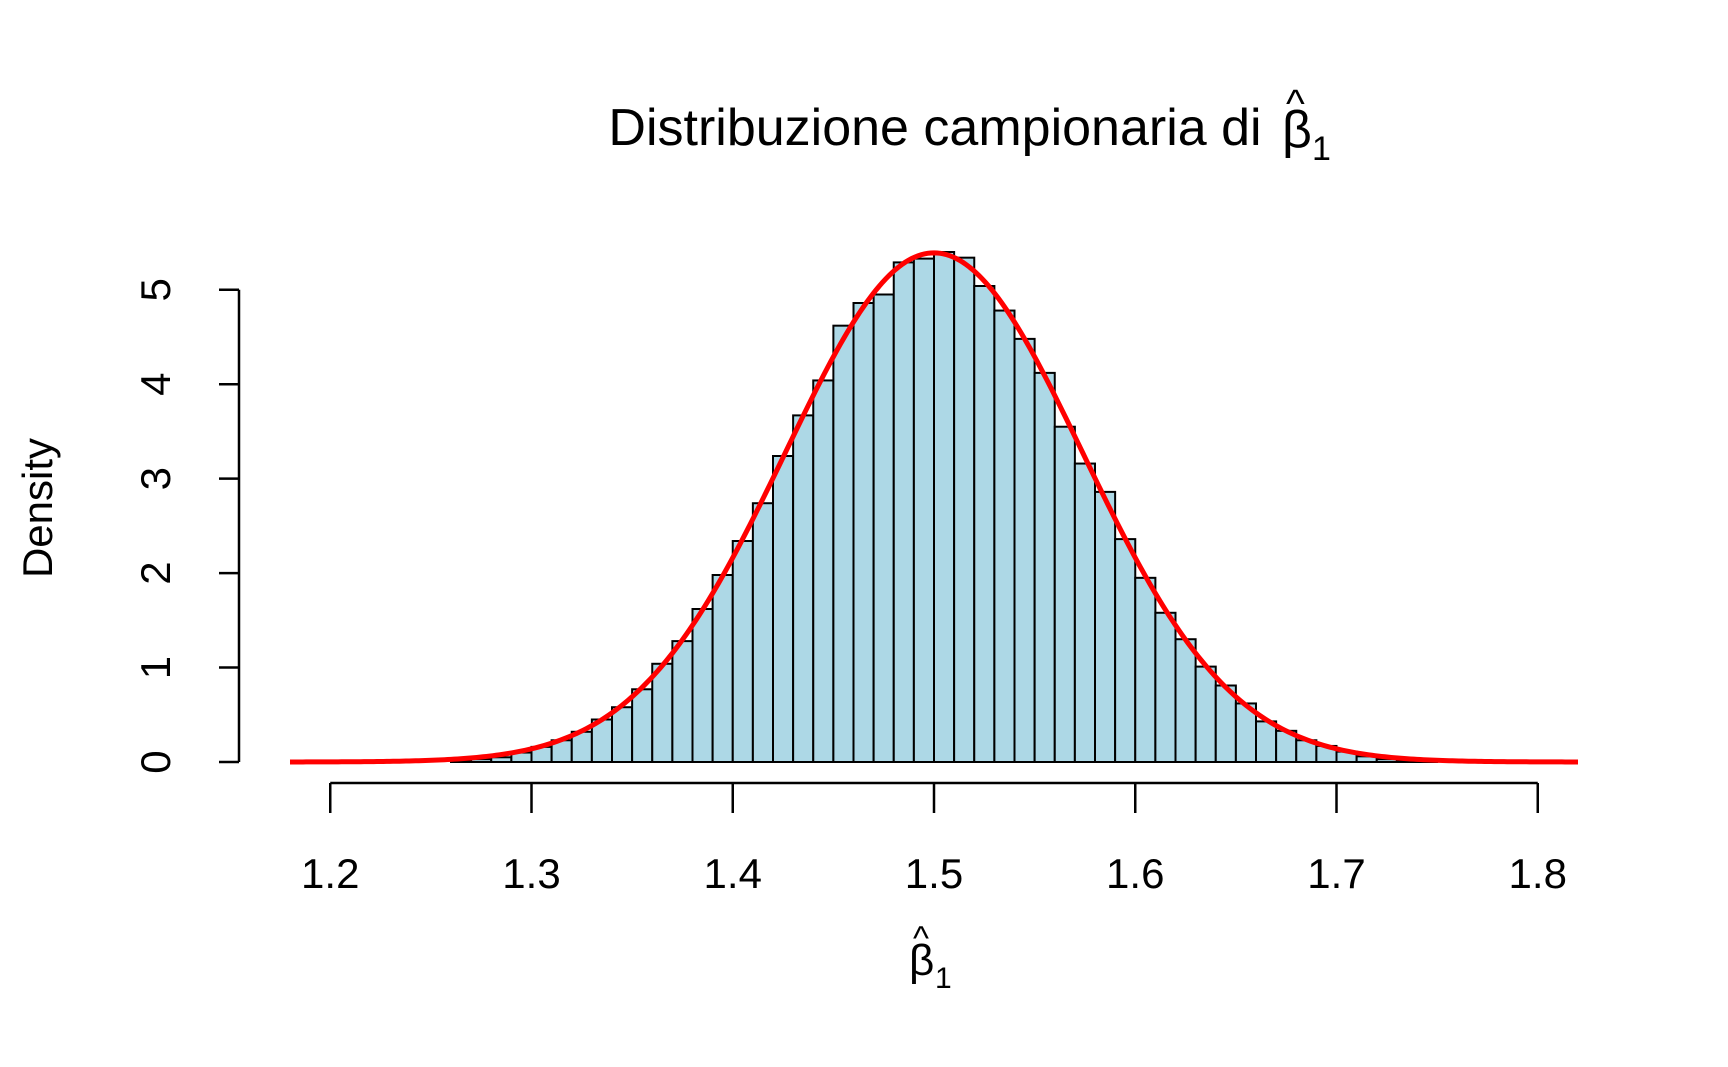 This screenshot has height=1067, width=1728. I want to click on x-tick-label: 1.4, so click(733, 873).